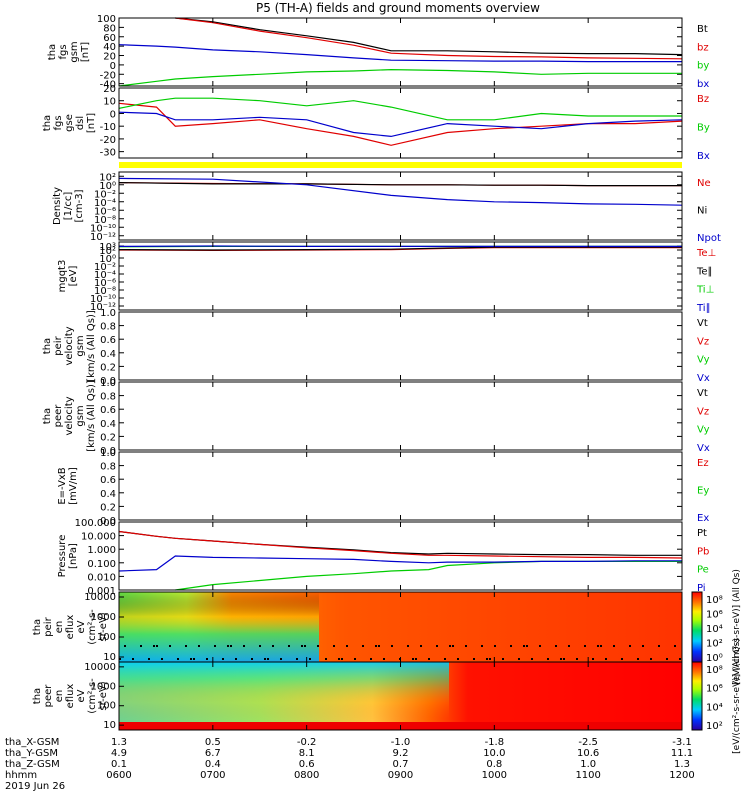 The height and width of the screenshot is (800, 750). Describe the element at coordinates (703, 360) in the screenshot. I see `legend-label: Vy` at that location.